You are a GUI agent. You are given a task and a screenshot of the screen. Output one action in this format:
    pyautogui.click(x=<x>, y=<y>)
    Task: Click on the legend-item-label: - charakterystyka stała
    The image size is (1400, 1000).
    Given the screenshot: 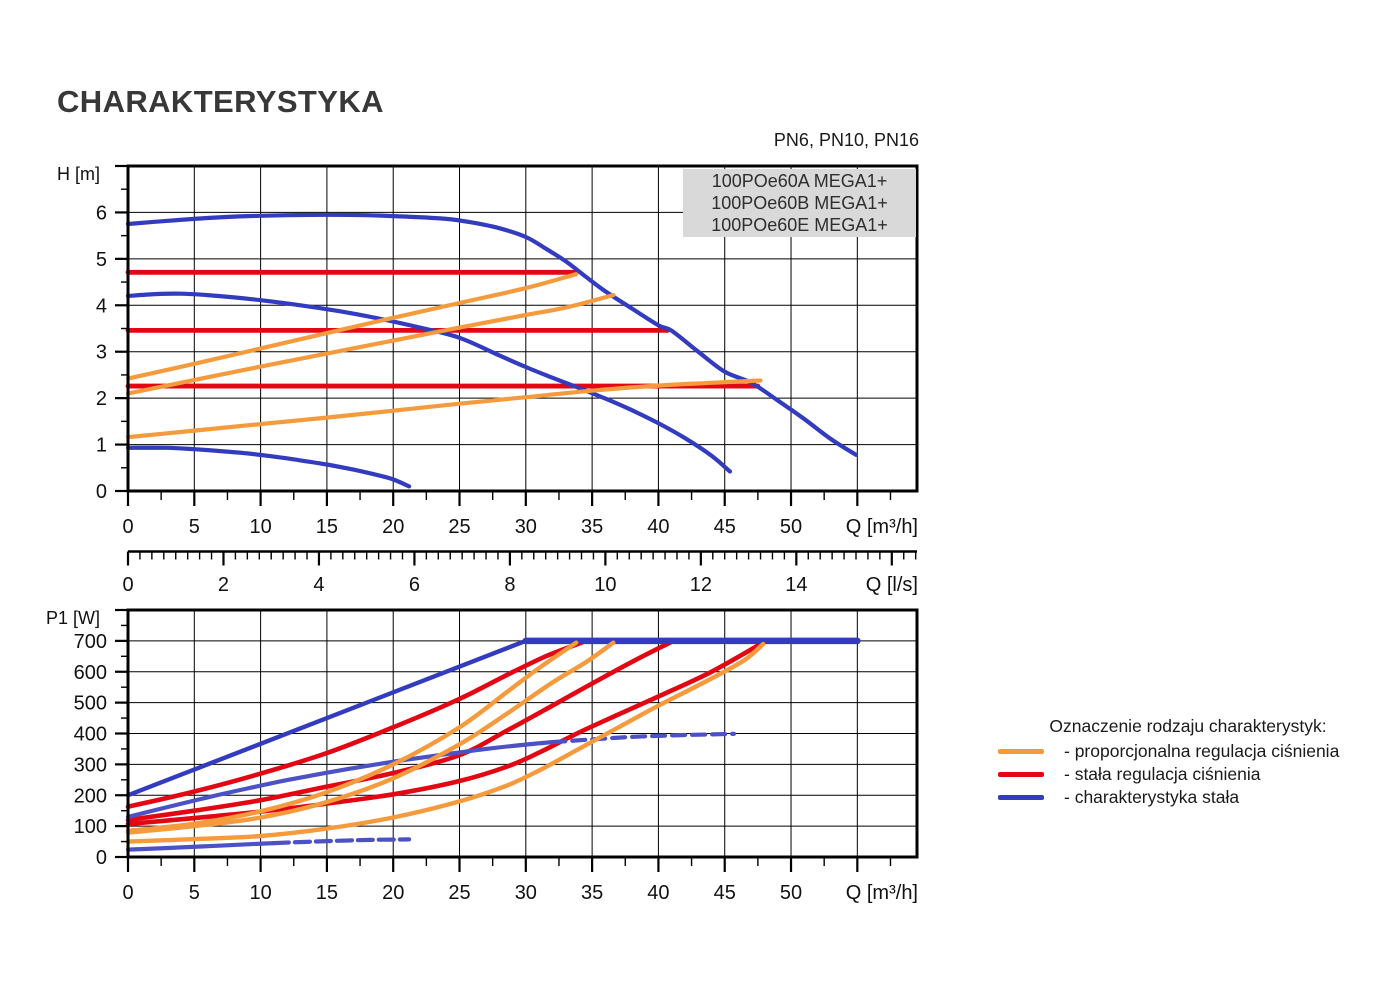 What is the action you would take?
    pyautogui.click(x=1152, y=796)
    